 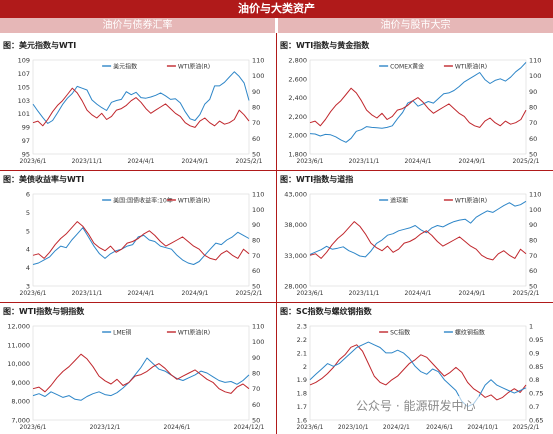 What do you see at coordinates (317, 179) in the screenshot?
I see `chart-title-wti-dow: 图：WTI指数与道指` at bounding box center [317, 179].